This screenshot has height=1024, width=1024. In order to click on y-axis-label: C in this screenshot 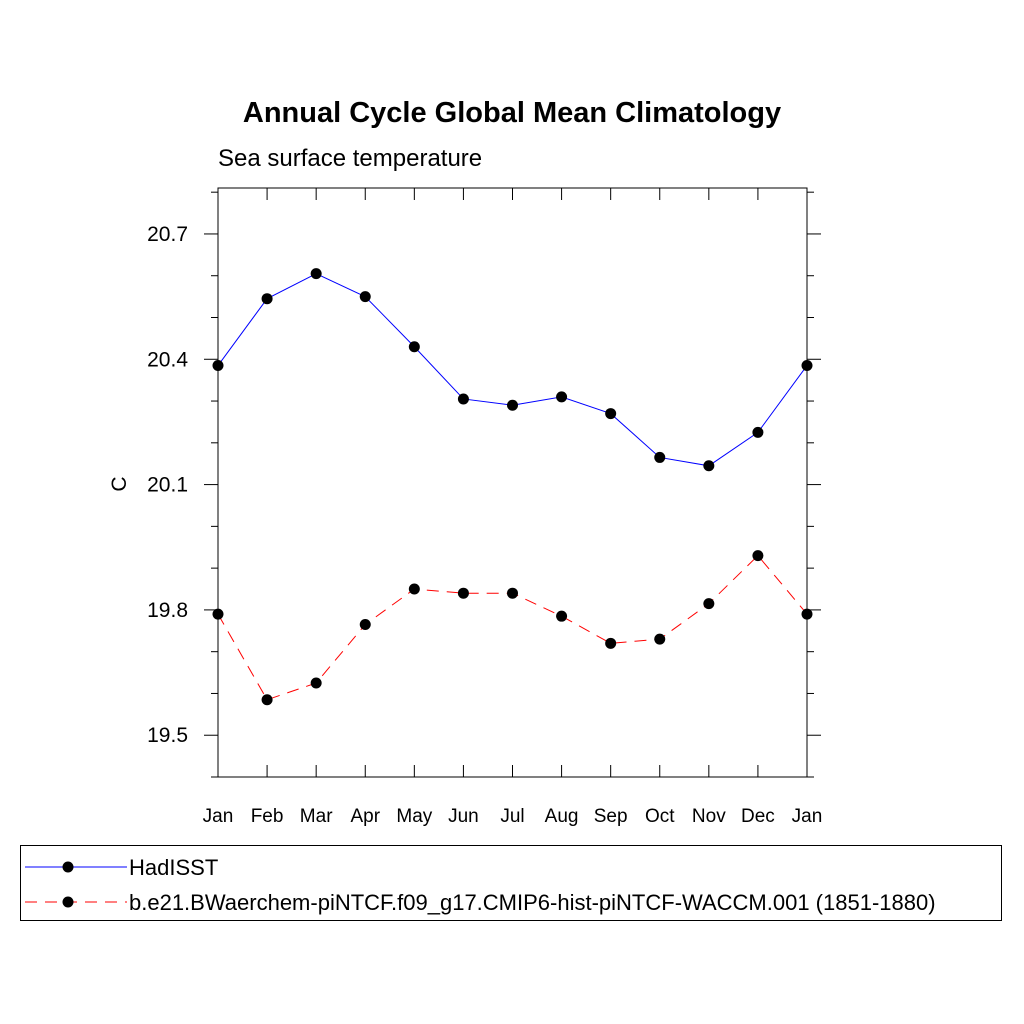, I will do `click(119, 483)`.